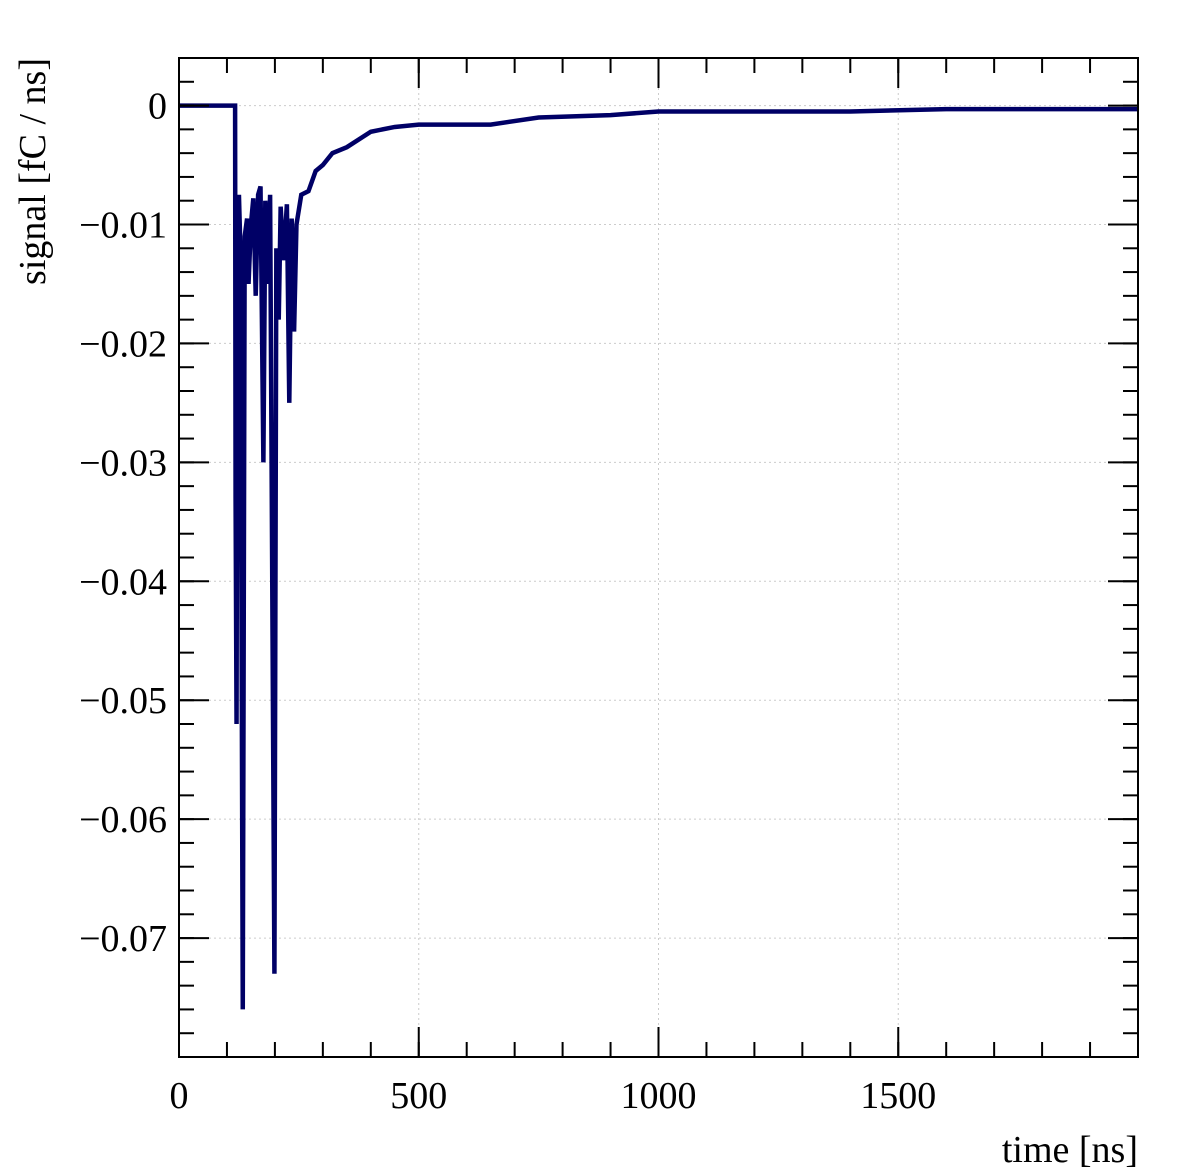 The height and width of the screenshot is (1176, 1198). What do you see at coordinates (123, 701) in the screenshot?
I see `y-tick-label: −0.05` at bounding box center [123, 701].